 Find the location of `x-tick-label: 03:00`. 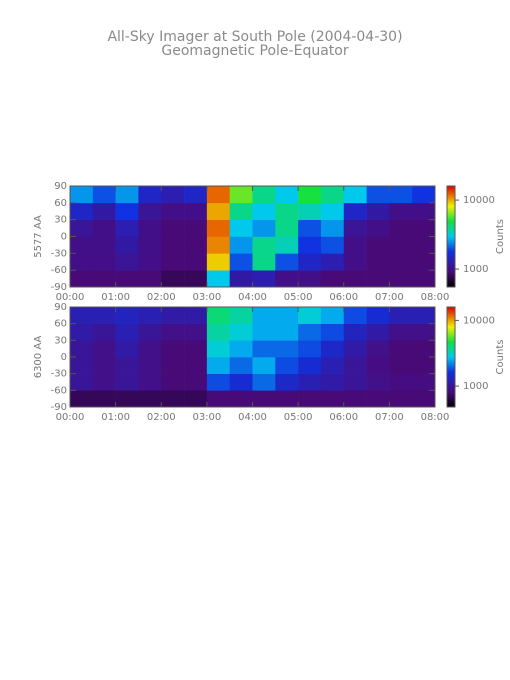

x-tick-label: 03:00 is located at coordinates (206, 417).